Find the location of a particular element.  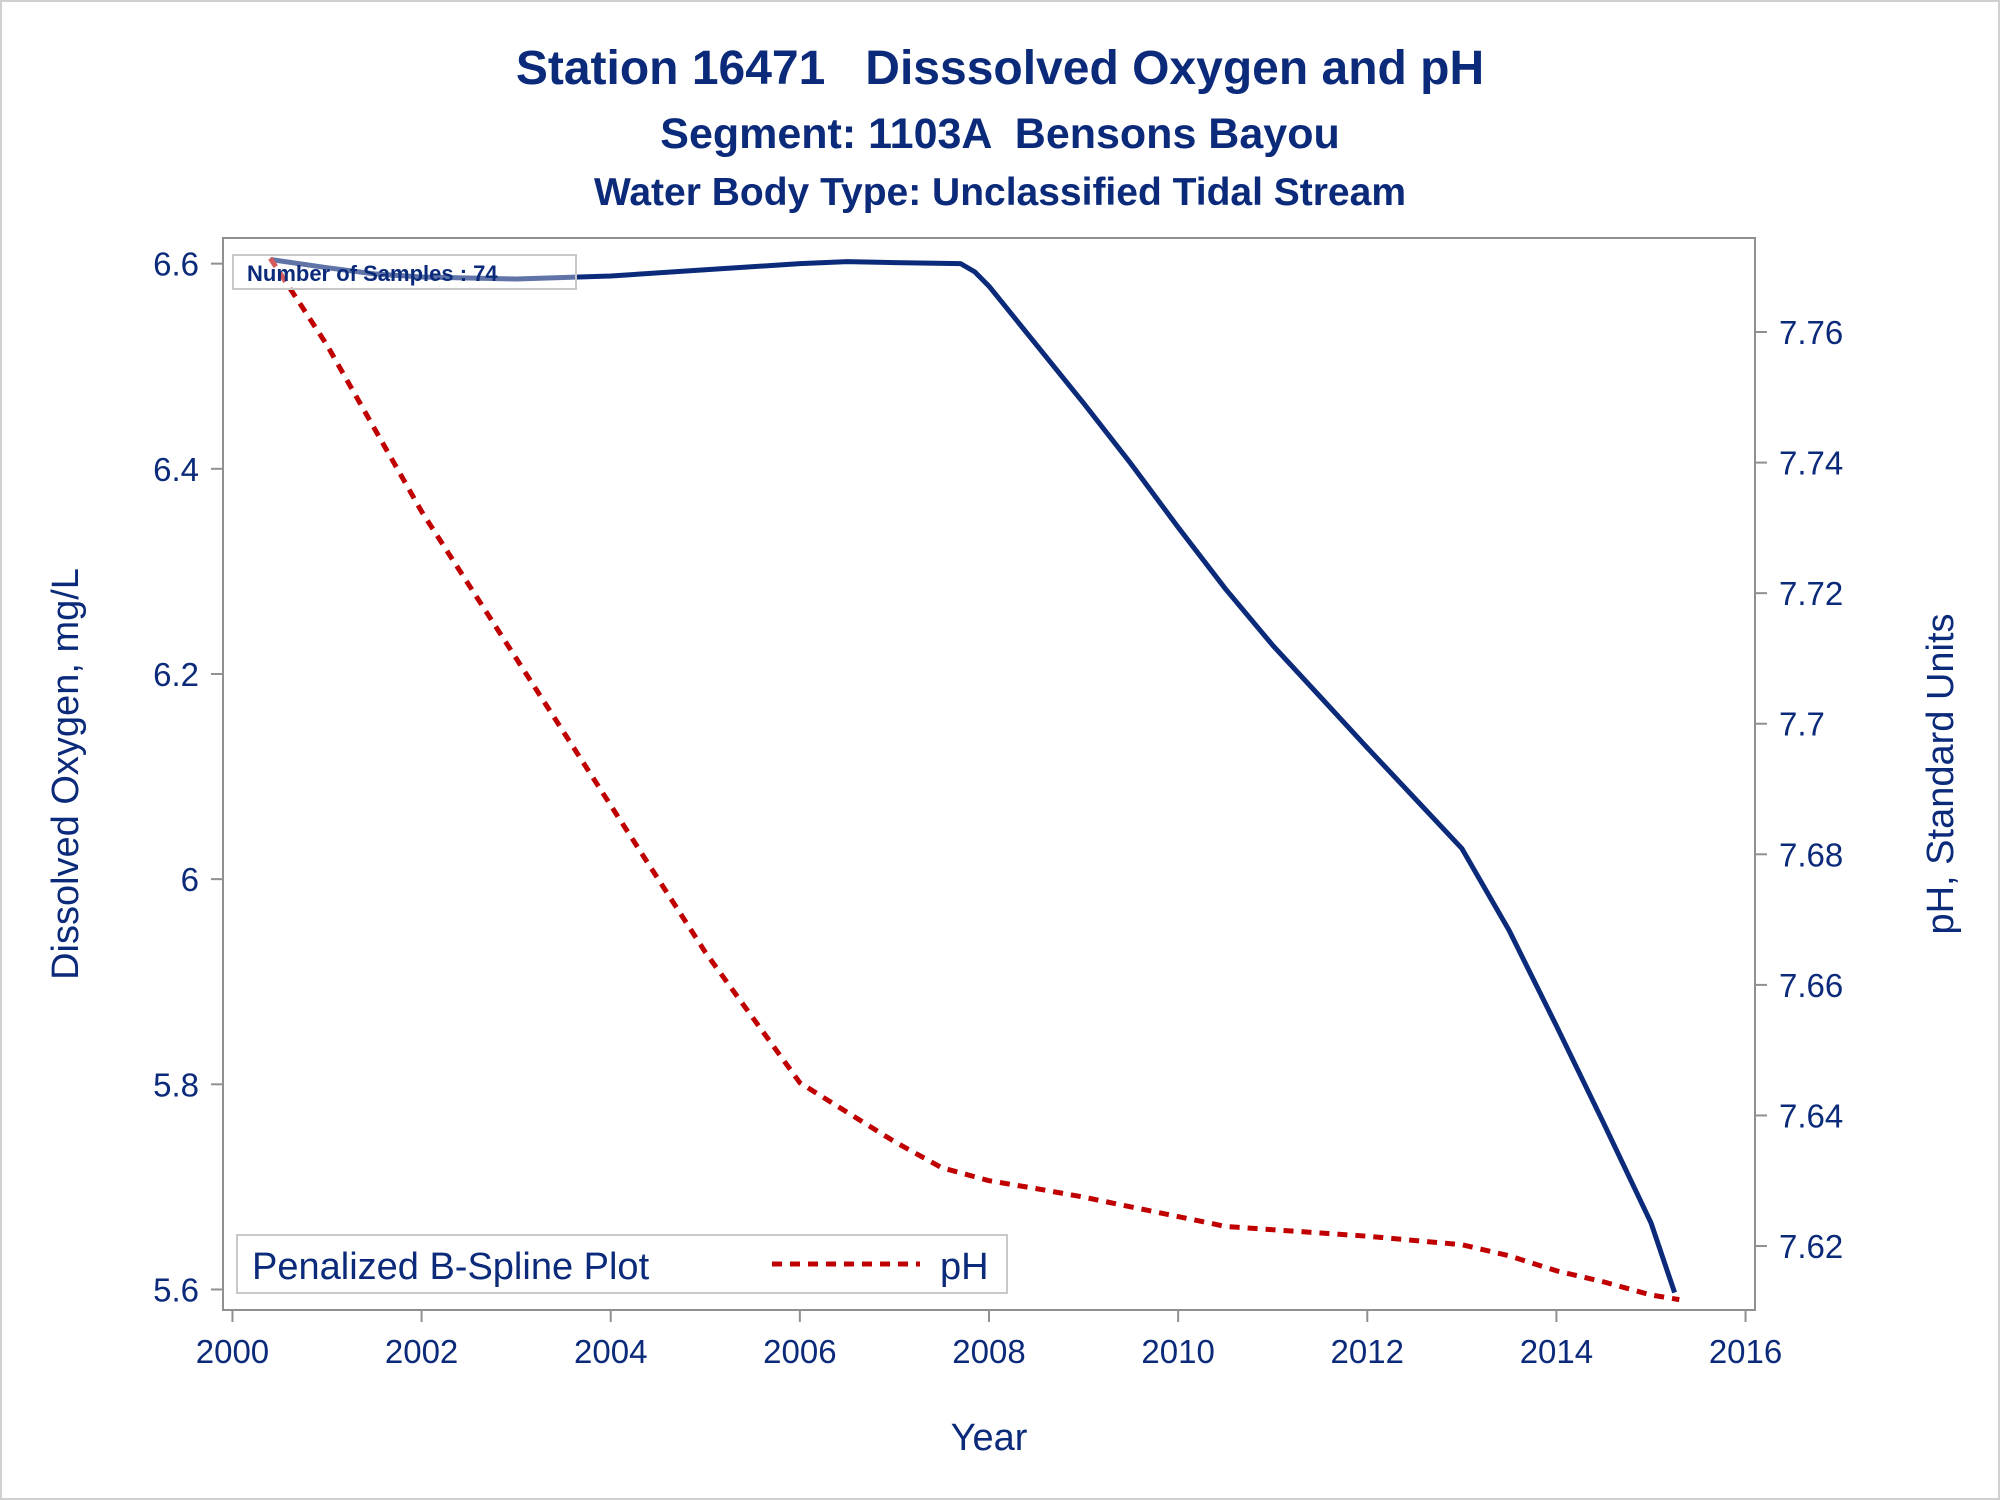

sample-count-label: Number of Samples : 74 is located at coordinates (372, 273).